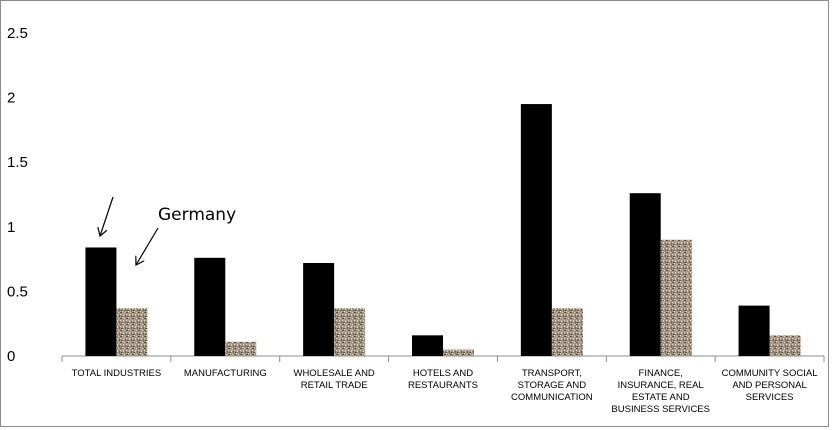  Describe the element at coordinates (334, 385) in the screenshot. I see `x-category-label: RETAIL TRADE` at that location.